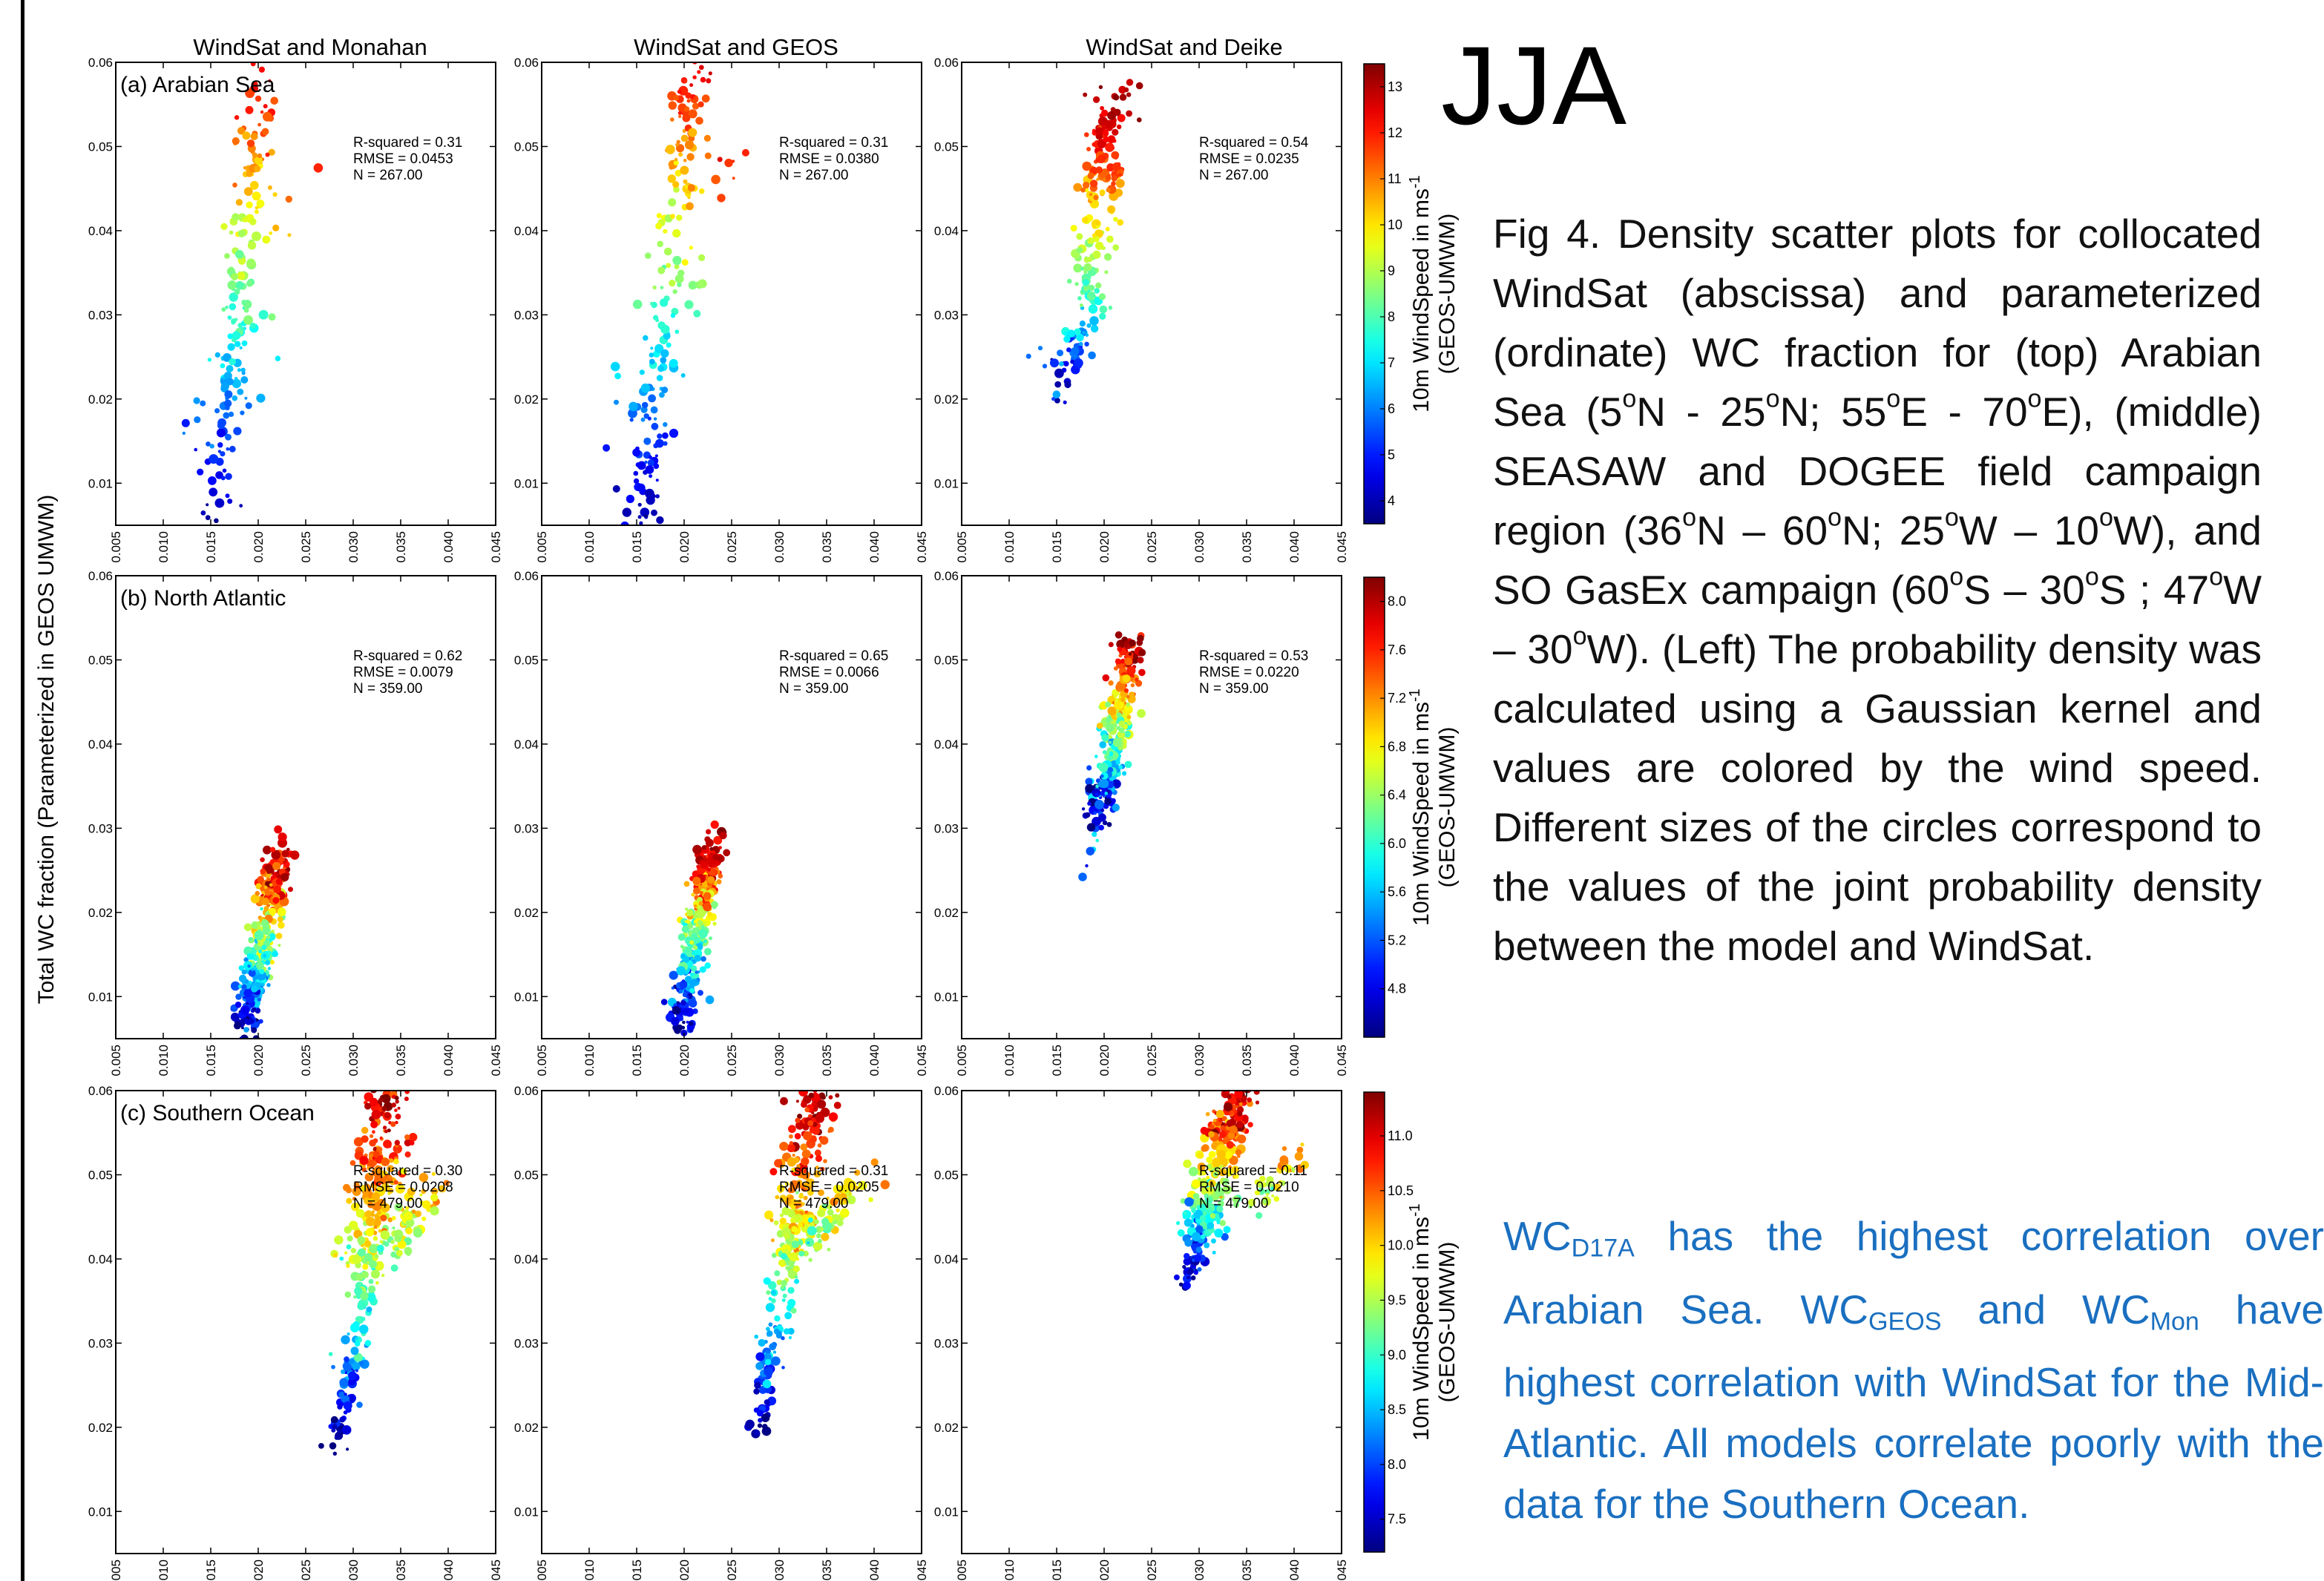 This screenshot has height=1581, width=2324. What do you see at coordinates (306, 547) in the screenshot?
I see `x-tick-label: 0.025` at bounding box center [306, 547].